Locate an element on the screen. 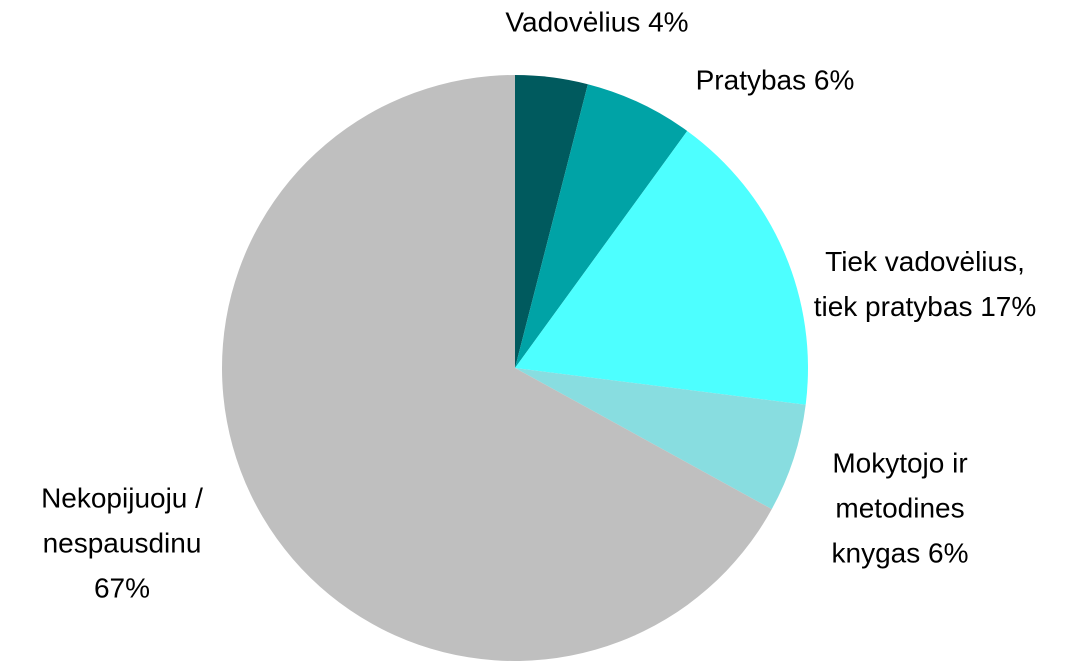  value-label: 67% is located at coordinates (122, 588).